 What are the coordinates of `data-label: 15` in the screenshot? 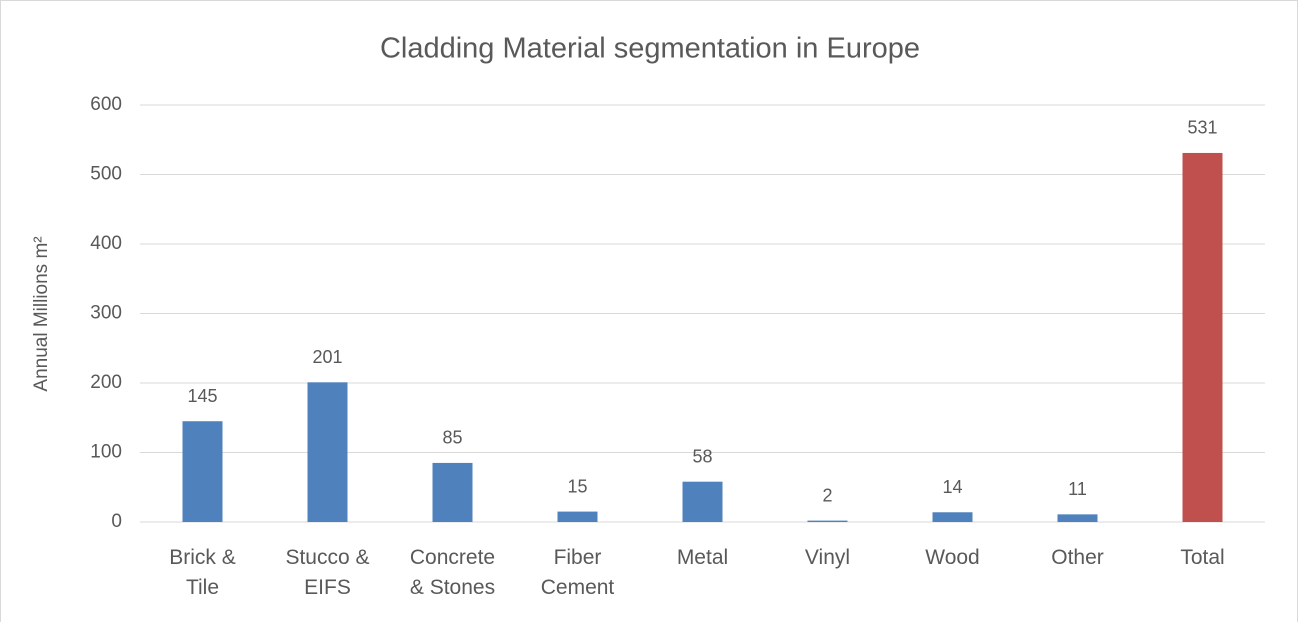 It's located at (577, 486).